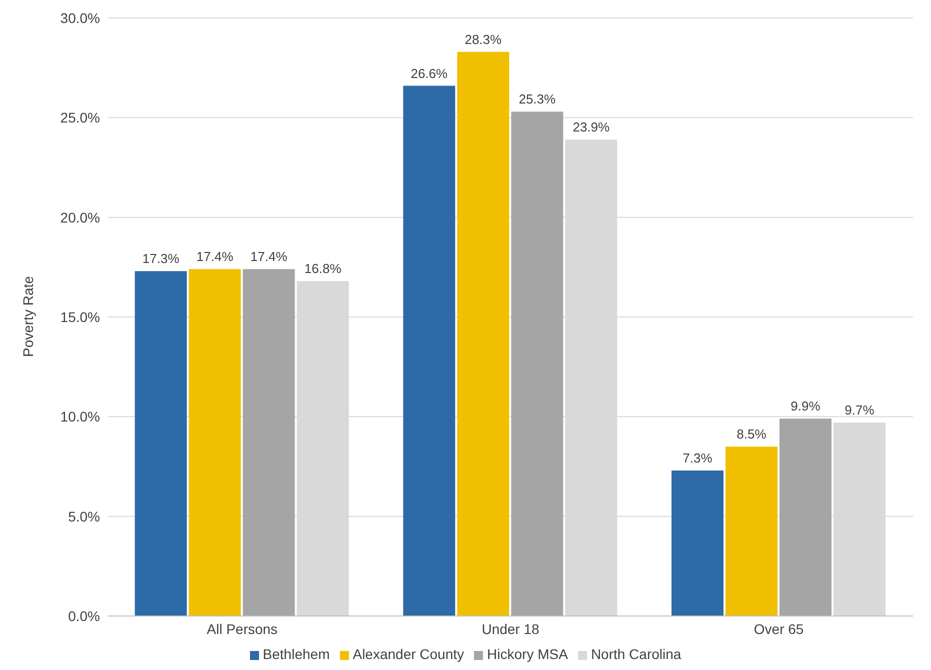  What do you see at coordinates (80, 18) in the screenshot?
I see `y-tick-label: 30.0%` at bounding box center [80, 18].